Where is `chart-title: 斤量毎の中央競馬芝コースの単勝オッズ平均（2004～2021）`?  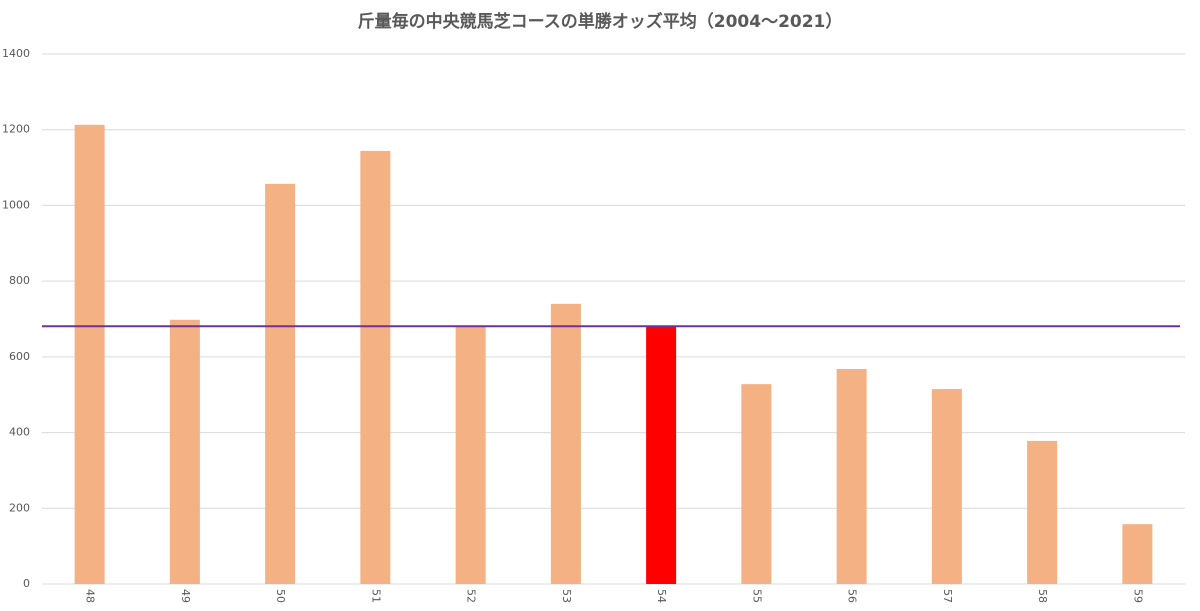 chart-title: 斤量毎の中央競馬芝コースの単勝オッズ平均（2004～2021） is located at coordinates (600, 21).